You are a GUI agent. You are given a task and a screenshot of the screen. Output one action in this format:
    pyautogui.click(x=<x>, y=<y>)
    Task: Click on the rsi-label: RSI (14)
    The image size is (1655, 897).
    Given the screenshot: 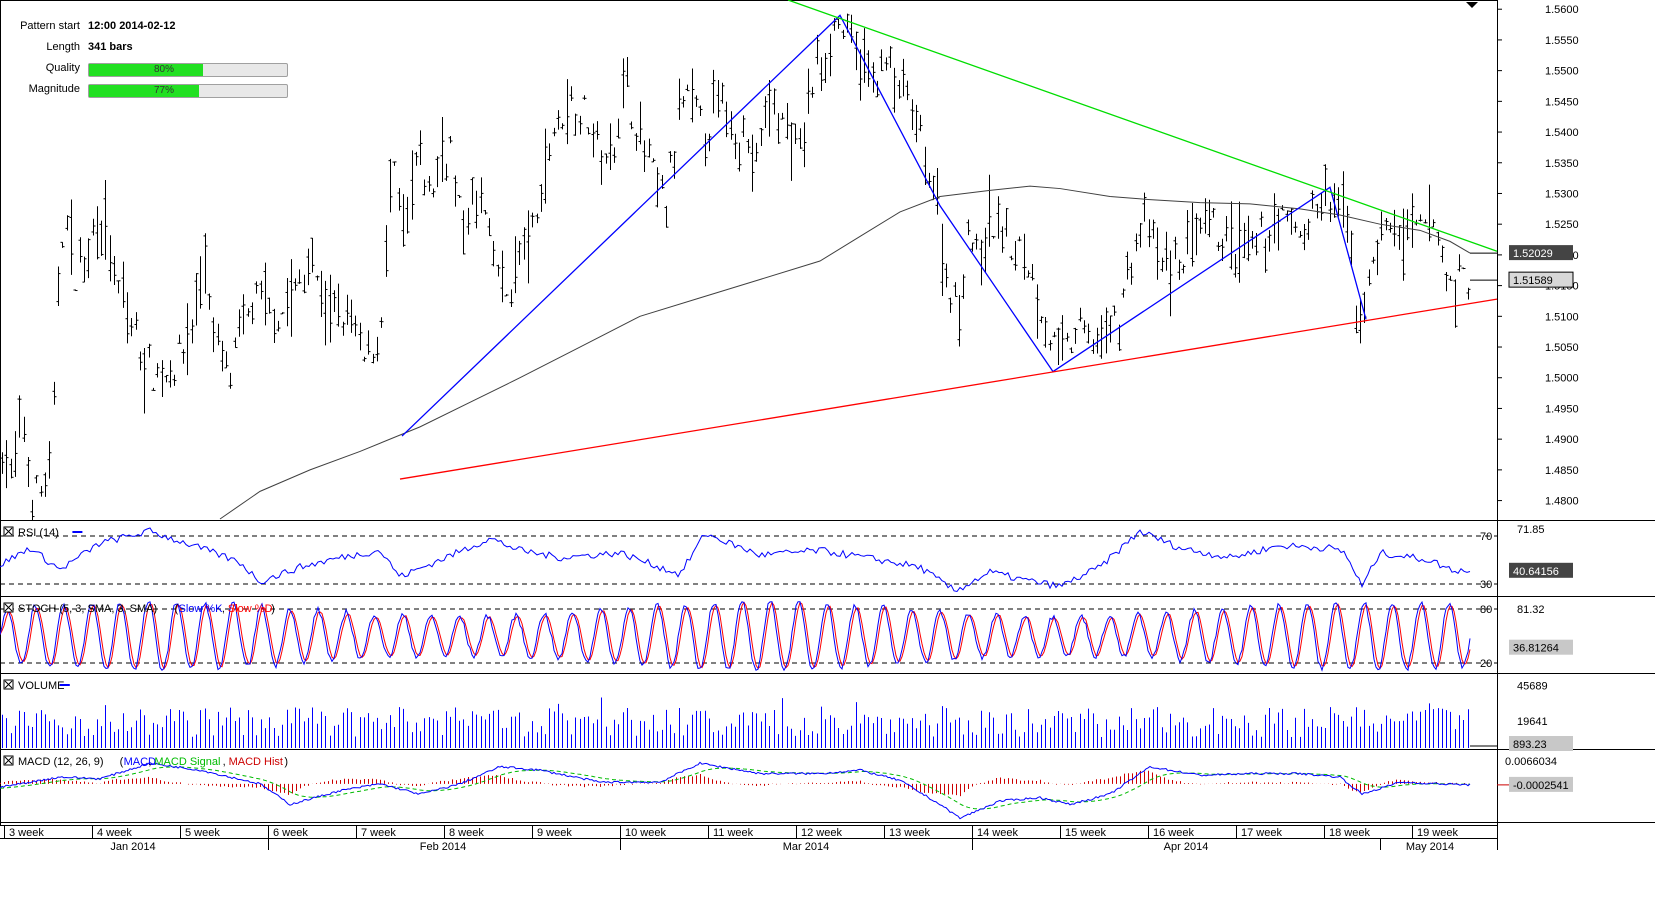 What is the action you would take?
    pyautogui.click(x=38, y=533)
    